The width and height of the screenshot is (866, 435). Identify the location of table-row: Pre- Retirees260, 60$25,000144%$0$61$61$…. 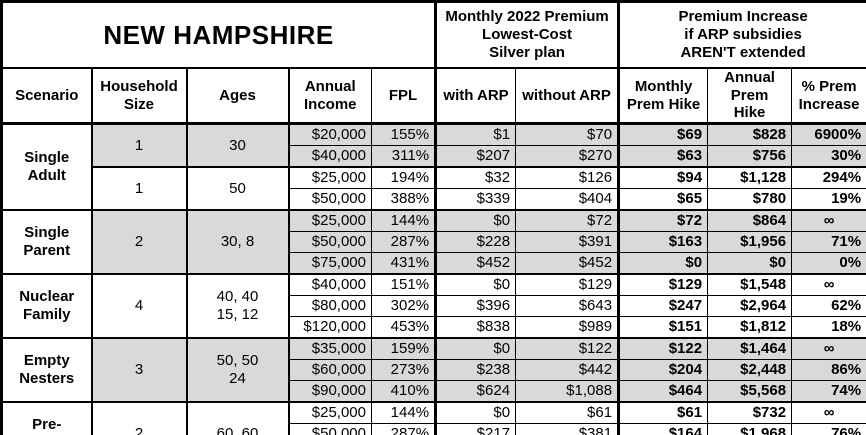
(433, 418).